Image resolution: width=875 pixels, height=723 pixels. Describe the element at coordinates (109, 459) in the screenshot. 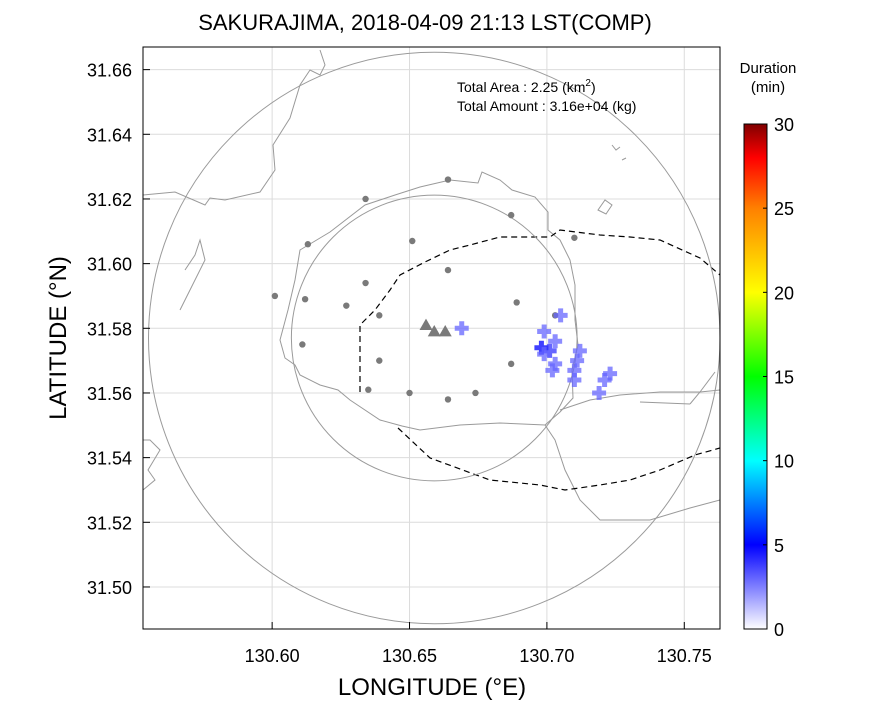

I see `y-tick-label: 31.54` at that location.